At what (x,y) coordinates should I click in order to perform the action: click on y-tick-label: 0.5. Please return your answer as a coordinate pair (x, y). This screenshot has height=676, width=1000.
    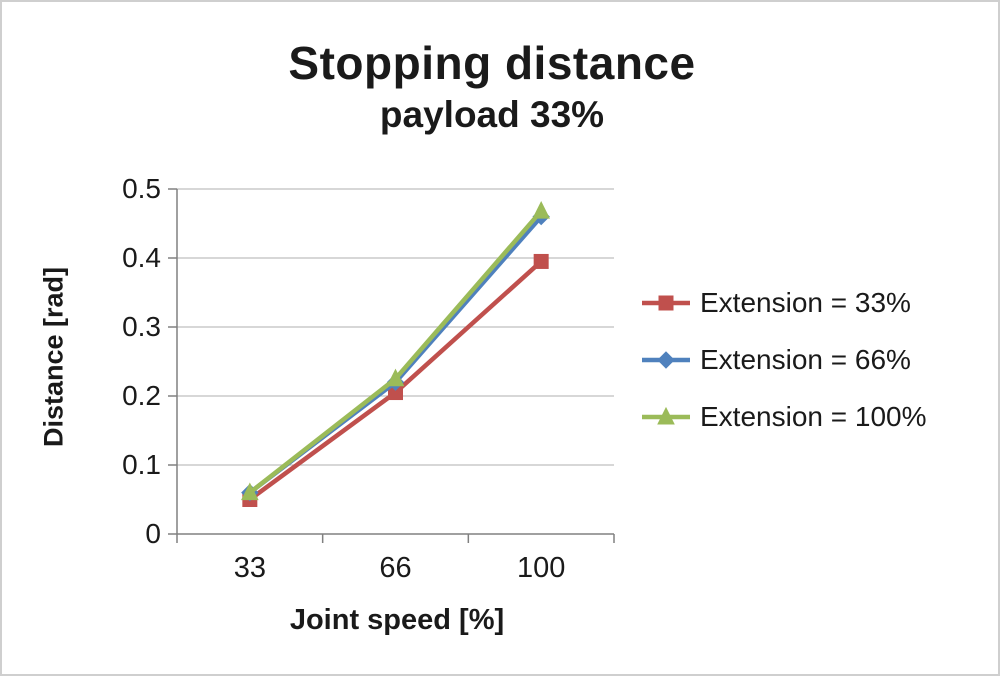
    Looking at the image, I should click on (141, 188).